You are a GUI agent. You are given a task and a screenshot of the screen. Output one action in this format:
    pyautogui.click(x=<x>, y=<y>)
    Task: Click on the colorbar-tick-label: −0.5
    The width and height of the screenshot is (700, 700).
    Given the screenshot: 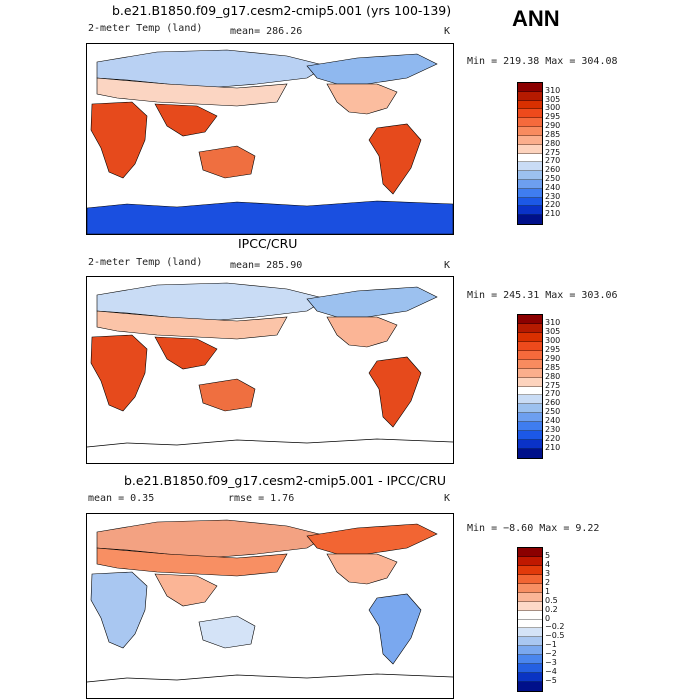 What is the action you would take?
    pyautogui.click(x=555, y=636)
    